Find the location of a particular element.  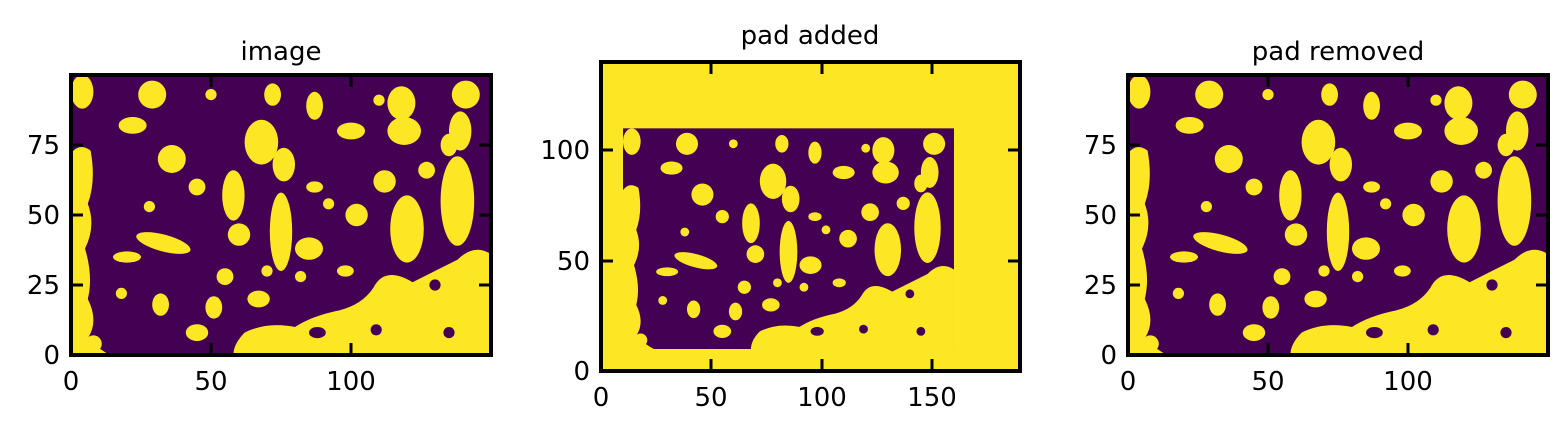

y-tick-label: 100 is located at coordinates (565, 151).